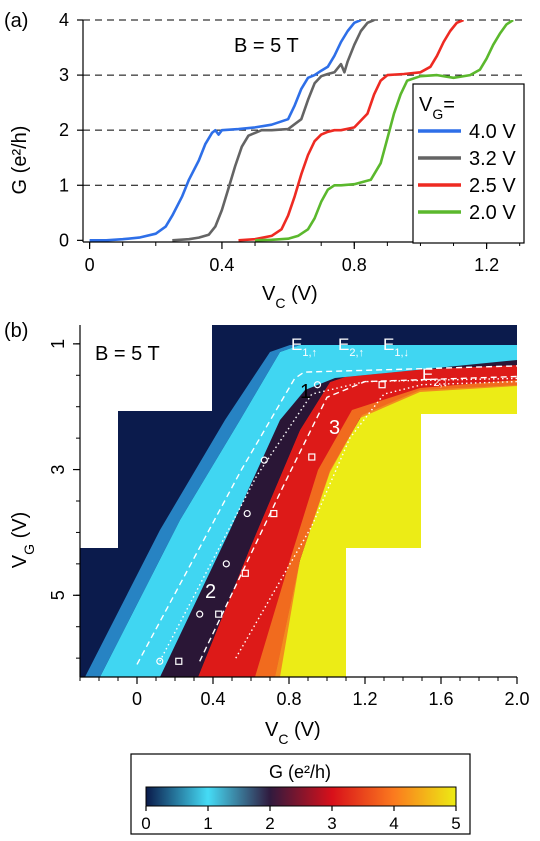 The height and width of the screenshot is (841, 540). I want to click on b-y-axis-label: VG (V), so click(23, 540).